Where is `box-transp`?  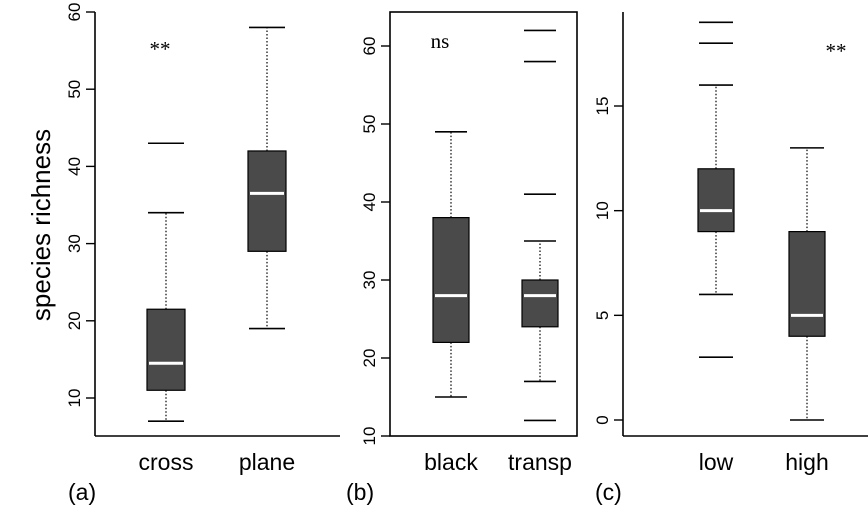
box-transp is located at coordinates (540, 225).